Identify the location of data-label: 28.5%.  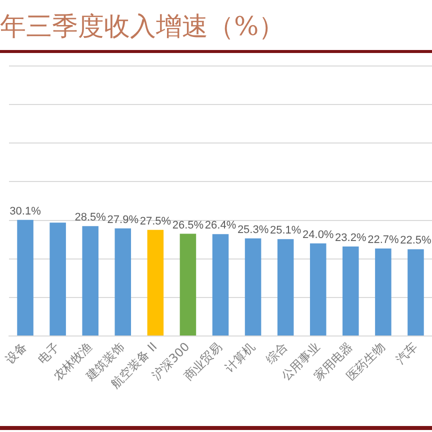
(90, 218).